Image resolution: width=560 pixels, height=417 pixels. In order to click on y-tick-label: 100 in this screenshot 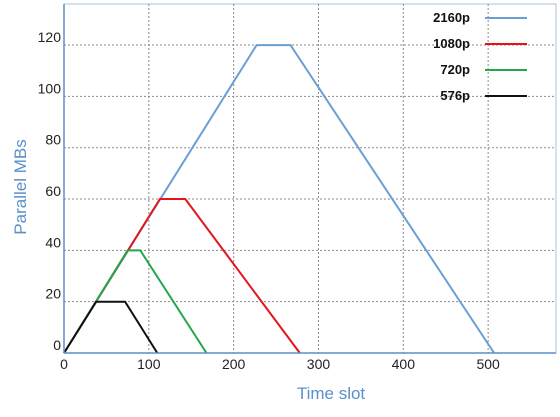, I will do `click(50, 88)`.